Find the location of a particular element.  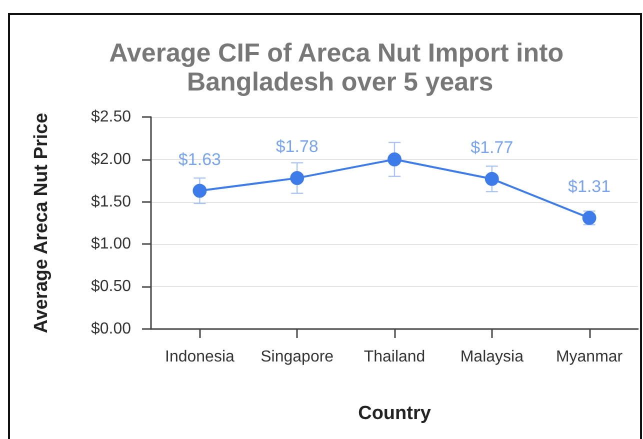

data-label: $1.31 is located at coordinates (589, 186).